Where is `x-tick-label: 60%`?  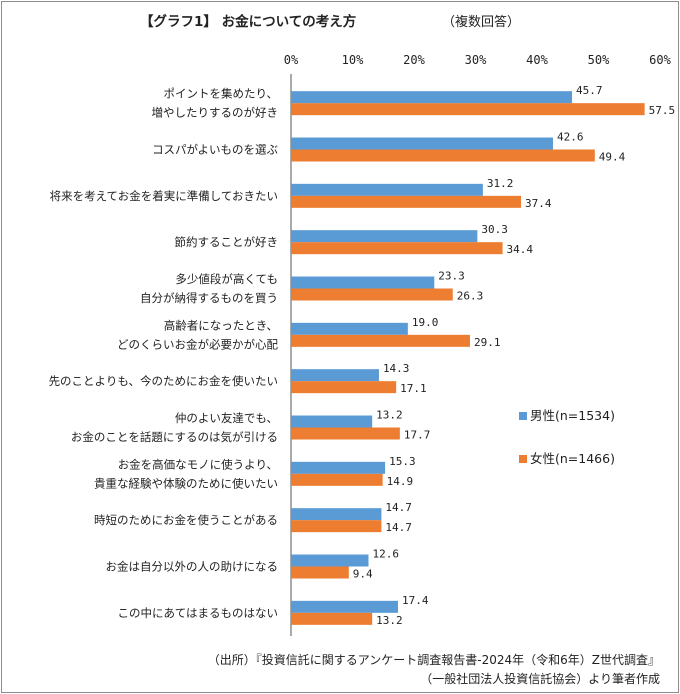
x-tick-label: 60% is located at coordinates (660, 60).